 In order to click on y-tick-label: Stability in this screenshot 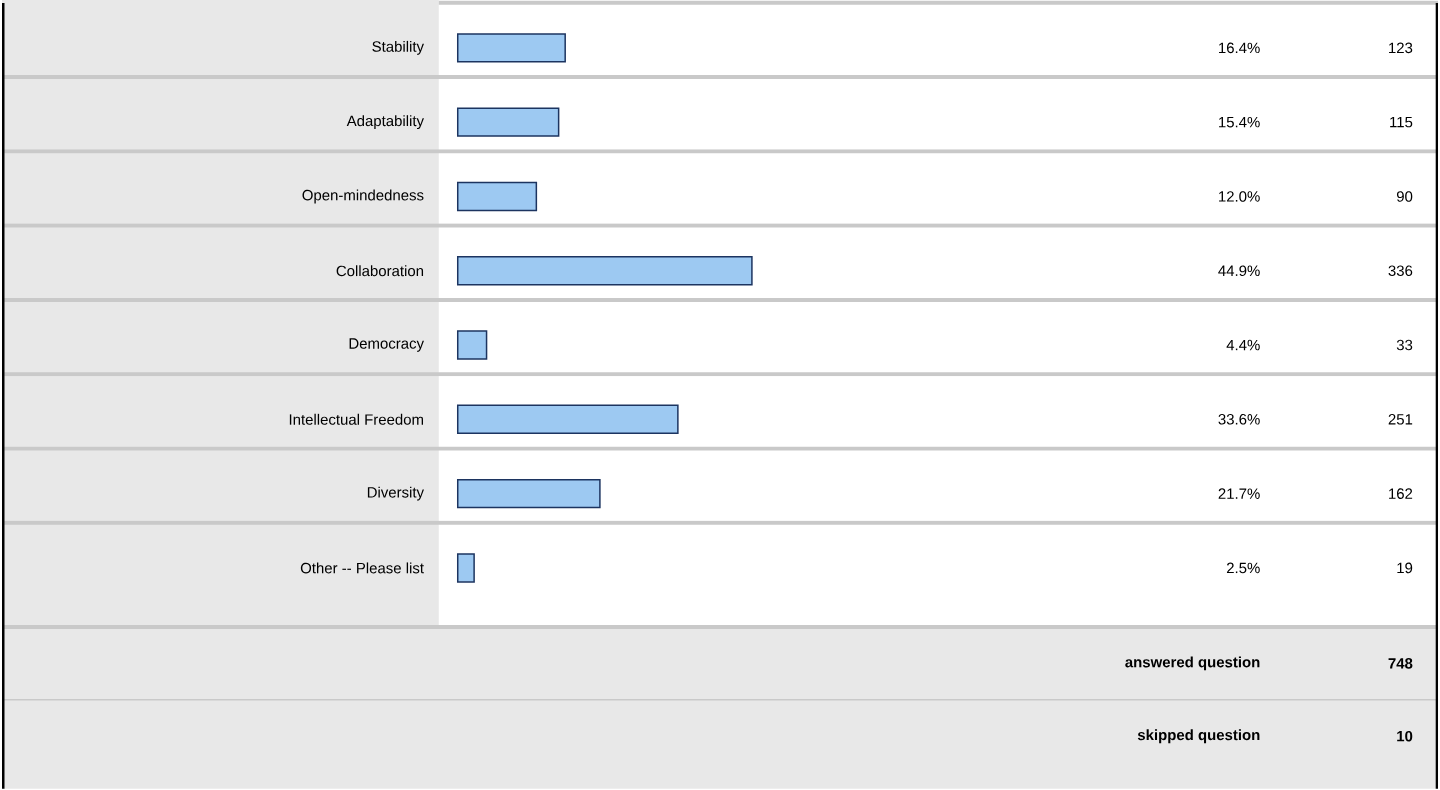, I will do `click(398, 47)`.